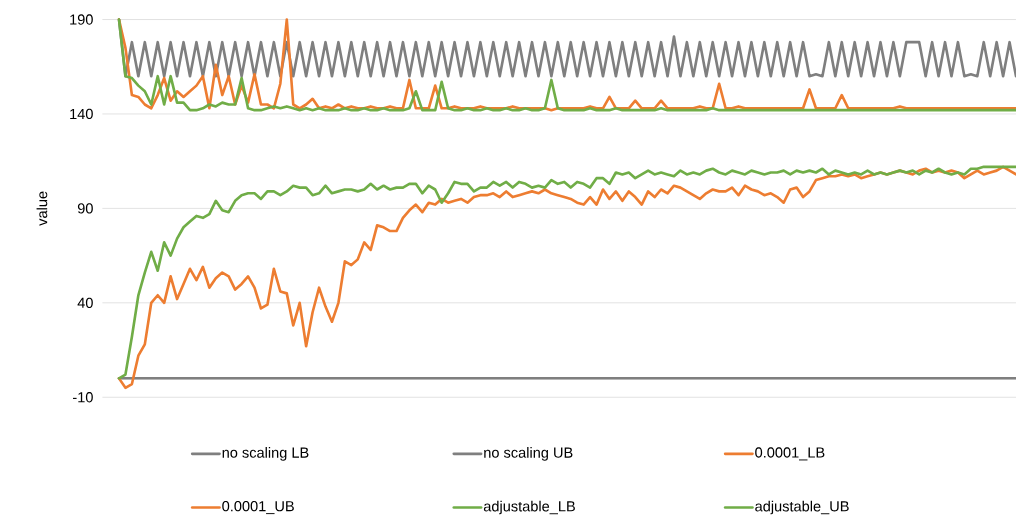 The width and height of the screenshot is (1016, 521). Describe the element at coordinates (802, 507) in the screenshot. I see `legend-label: adjustable_UB` at that location.